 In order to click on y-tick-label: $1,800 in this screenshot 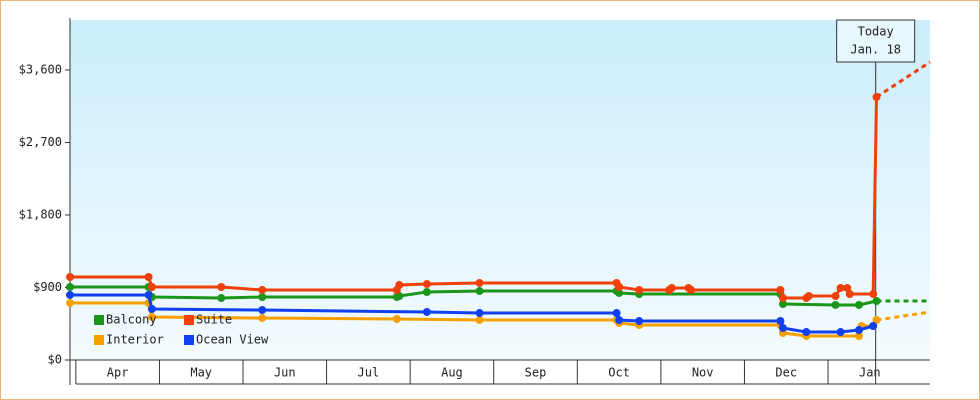, I will do `click(40, 214)`.